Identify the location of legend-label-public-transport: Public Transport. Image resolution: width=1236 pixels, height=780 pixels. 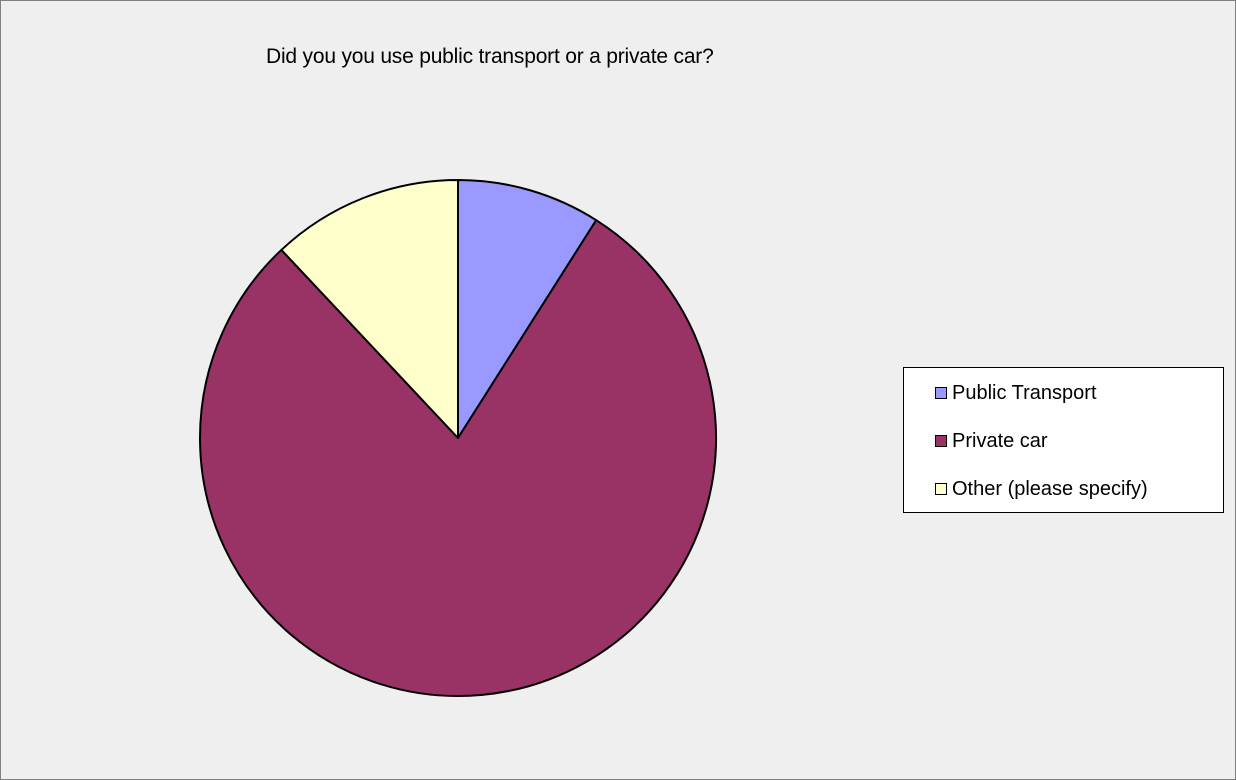
(1024, 392).